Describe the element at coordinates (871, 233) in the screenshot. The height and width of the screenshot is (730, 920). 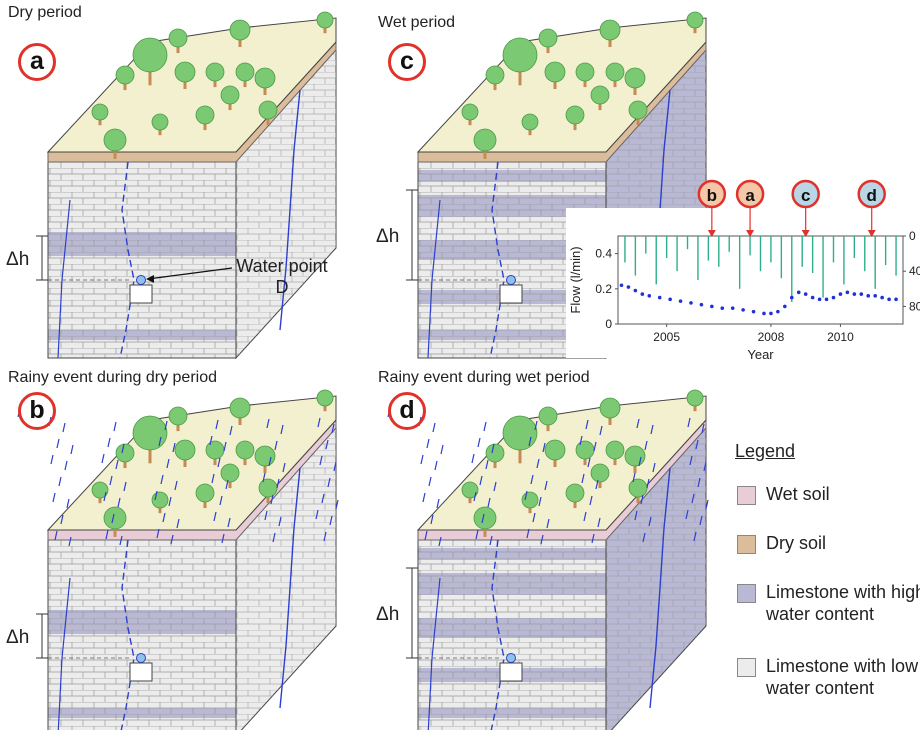
I see `marker-arrowhead` at that location.